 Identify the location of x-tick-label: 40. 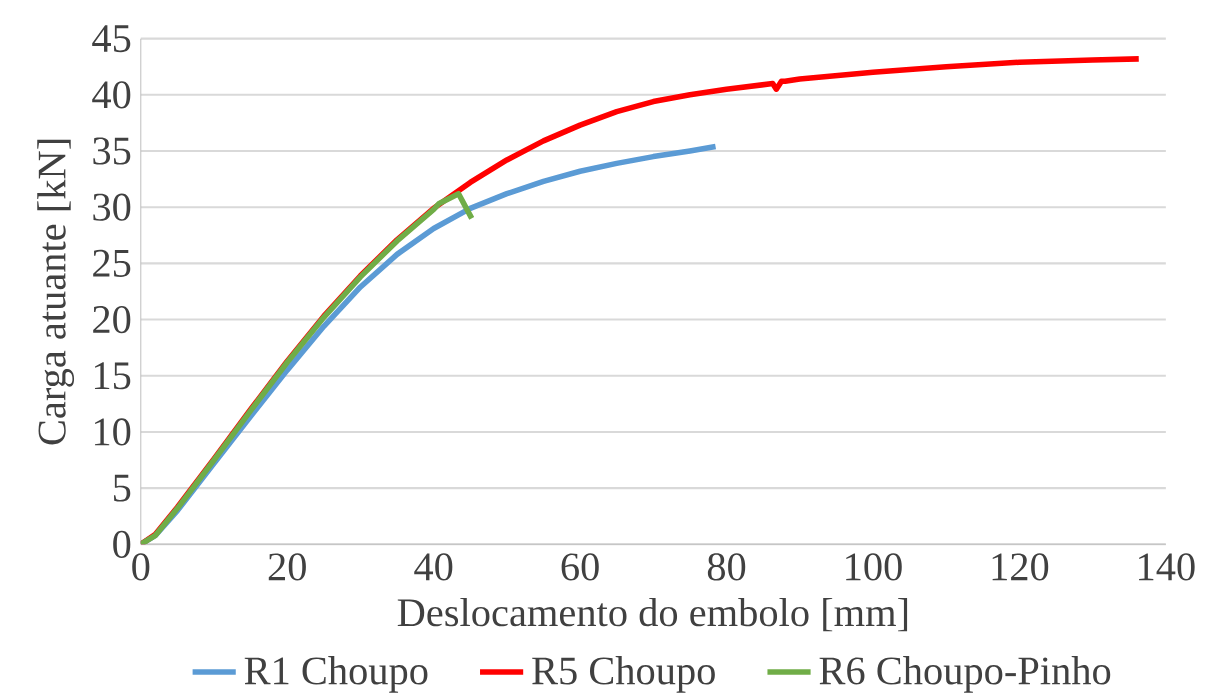
(433, 567).